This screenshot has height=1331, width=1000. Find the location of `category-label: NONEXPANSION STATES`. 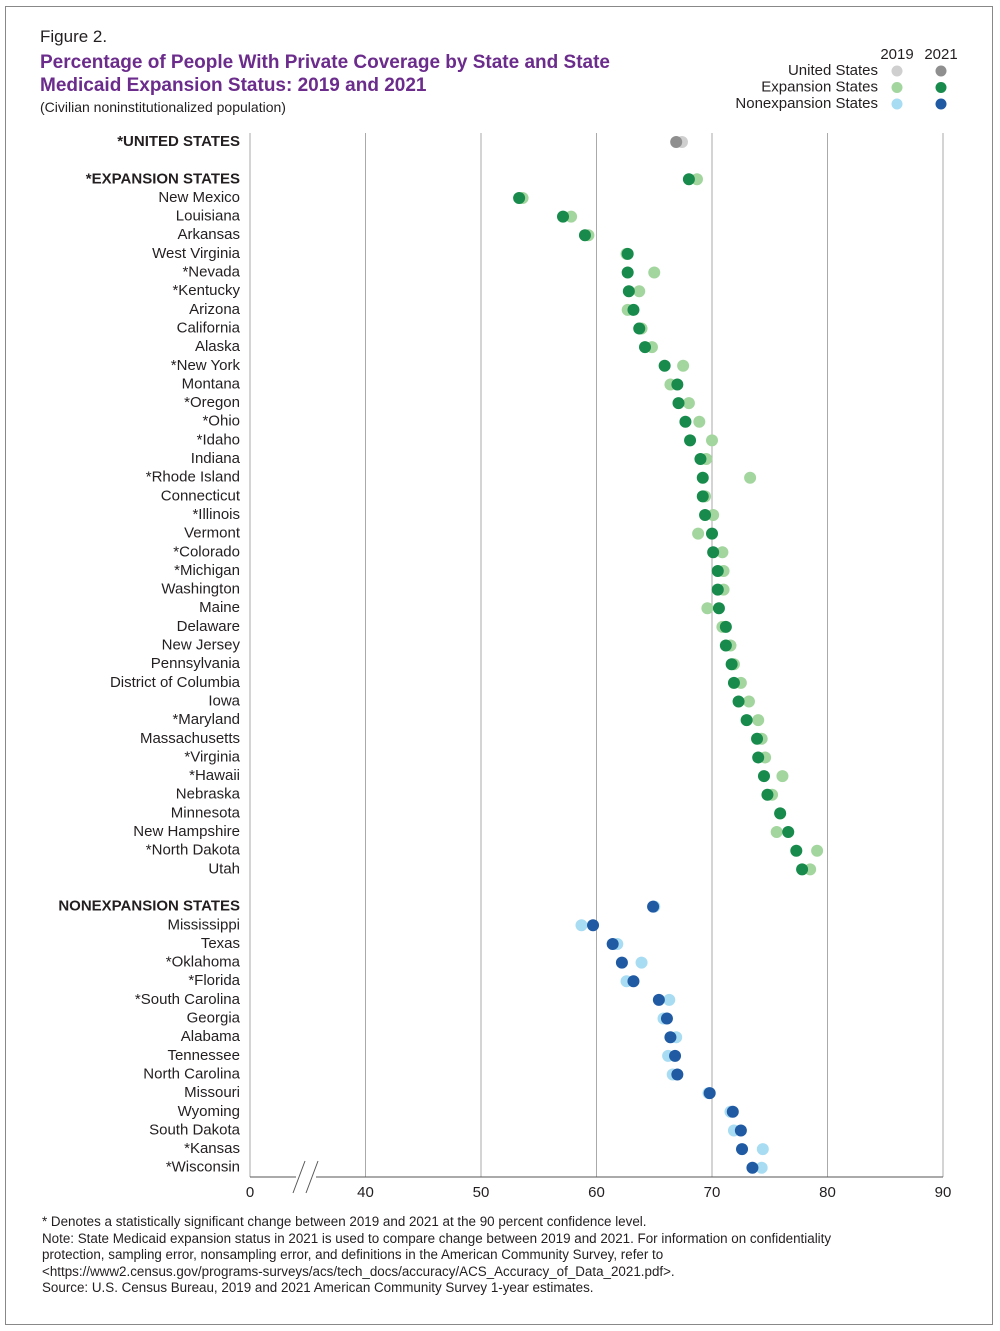

category-label: NONEXPANSION STATES is located at coordinates (149, 906).